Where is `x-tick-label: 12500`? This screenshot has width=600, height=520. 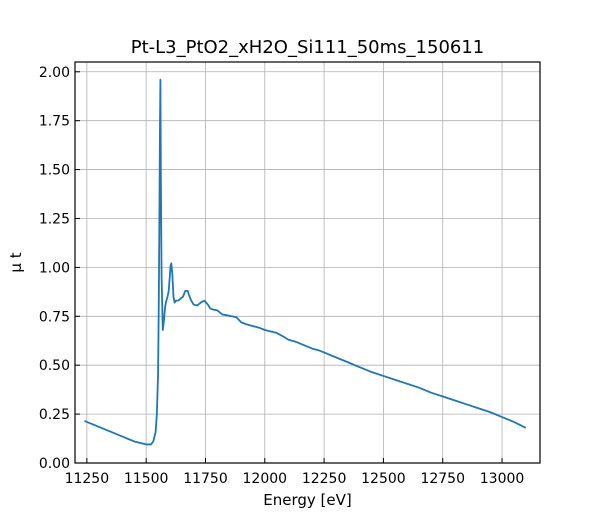 x-tick-label: 12500 is located at coordinates (383, 479).